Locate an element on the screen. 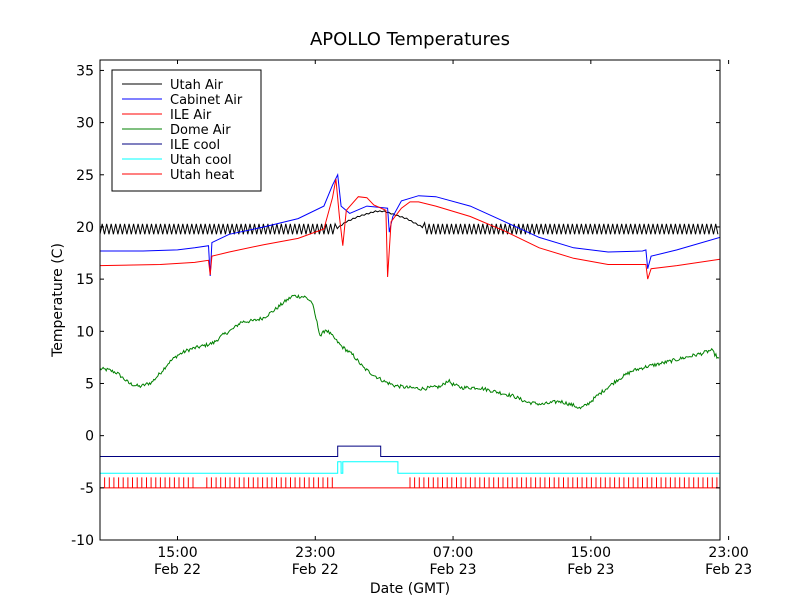 The width and height of the screenshot is (800, 600). series-line-utah-heat is located at coordinates (410, 483).